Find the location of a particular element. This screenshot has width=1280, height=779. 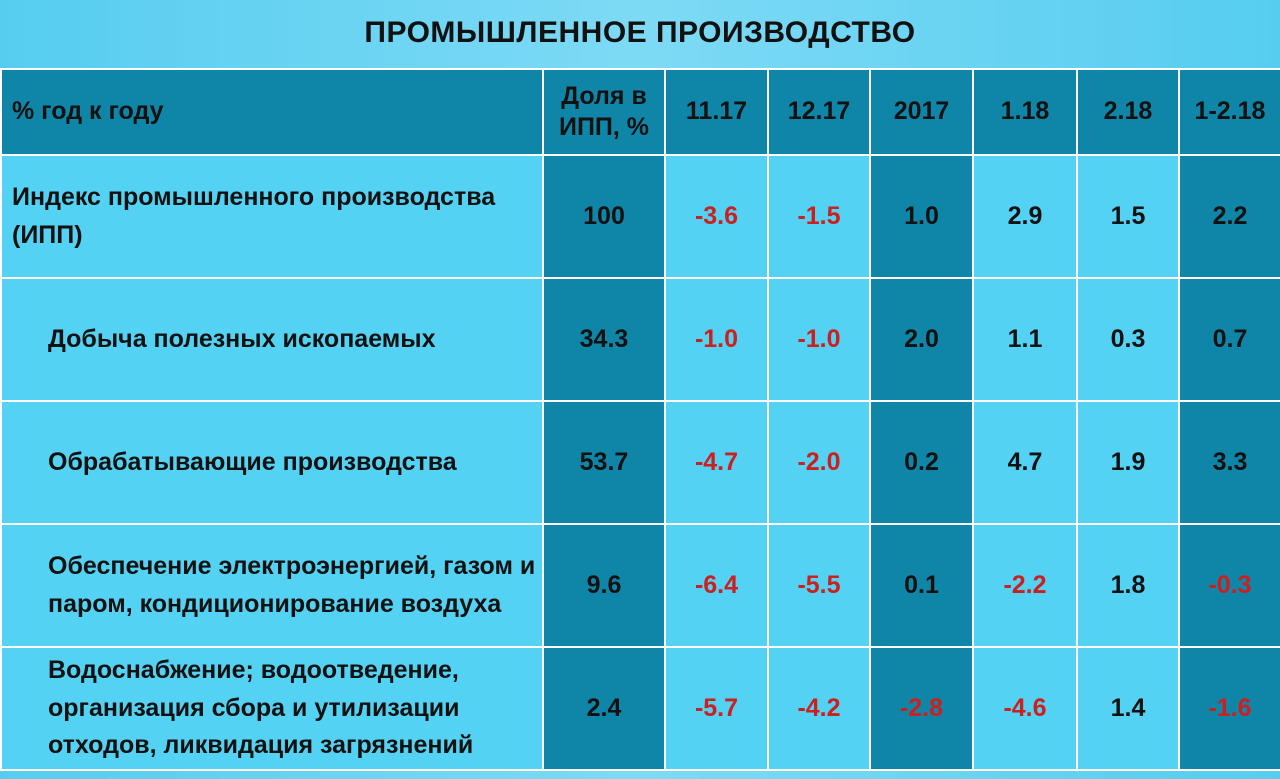

table-cell: 2.9 is located at coordinates (1025, 216).